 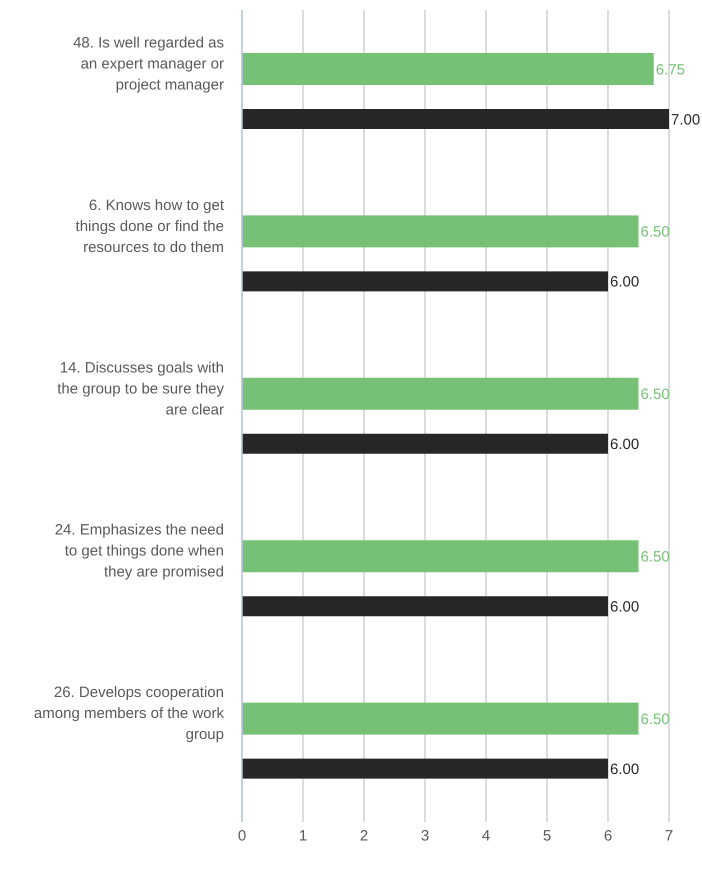 I want to click on y-tick-label: 48. Is well regarded as an expert manager or project manager, so click(x=148, y=64).